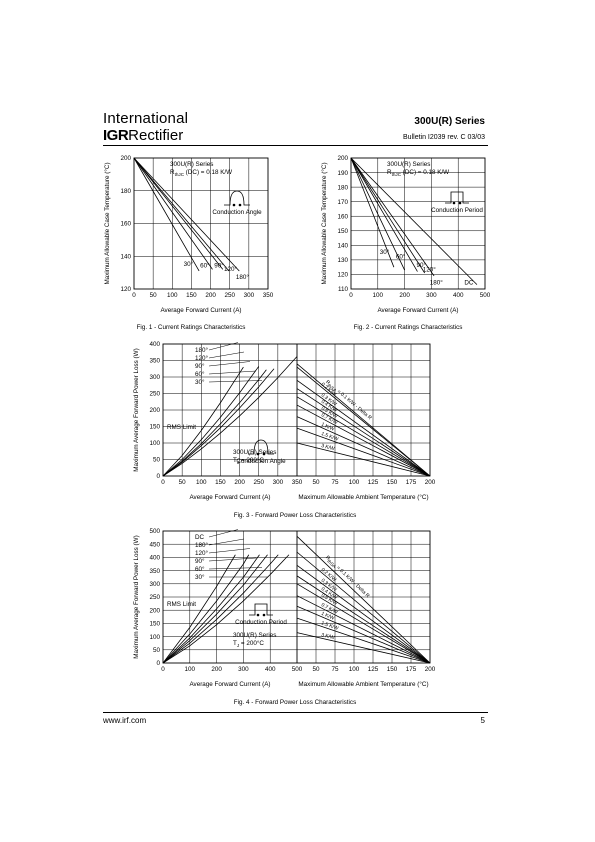  What do you see at coordinates (454, 203) in the screenshot?
I see `fig2-waveform-icon-dot` at bounding box center [454, 203].